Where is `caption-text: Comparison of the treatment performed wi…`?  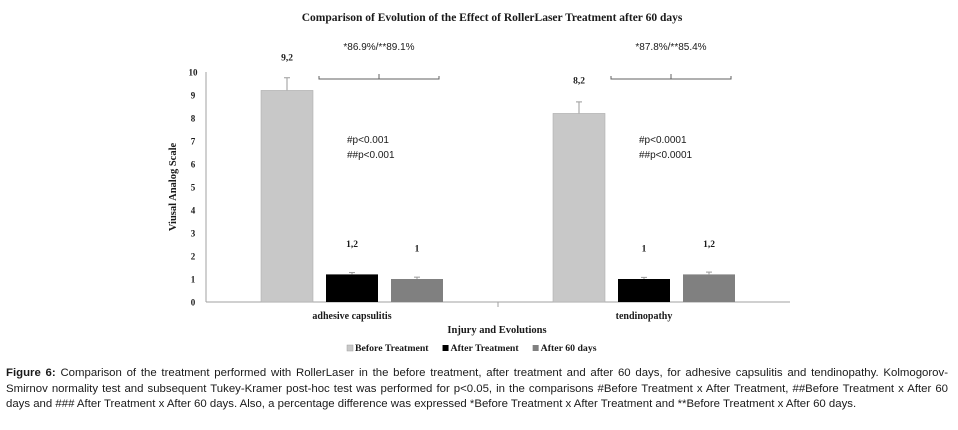
caption-text: Comparison of the treatment performed wi… is located at coordinates (477, 388).